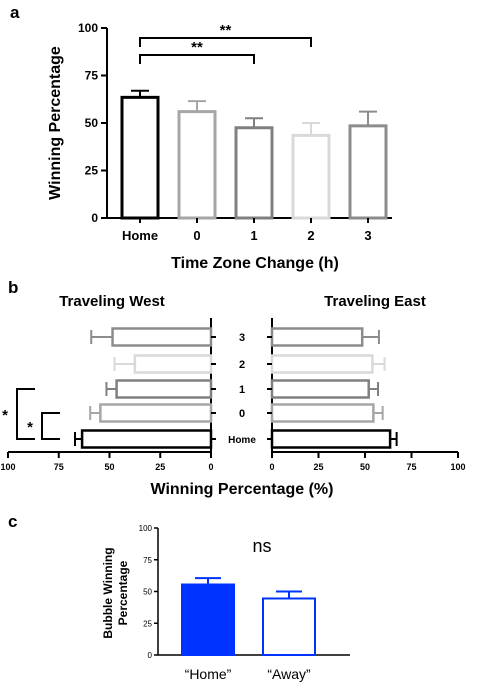  What do you see at coordinates (289, 674) in the screenshot?
I see `panel-c-xtick-label: “Away”` at bounding box center [289, 674].